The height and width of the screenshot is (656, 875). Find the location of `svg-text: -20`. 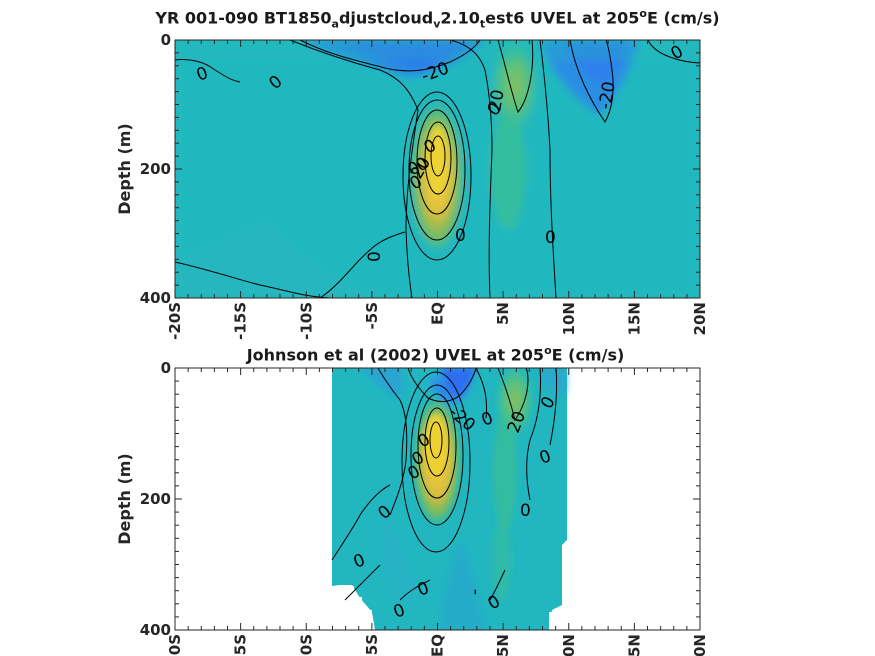

svg-text: -20 is located at coordinates (607, 95).